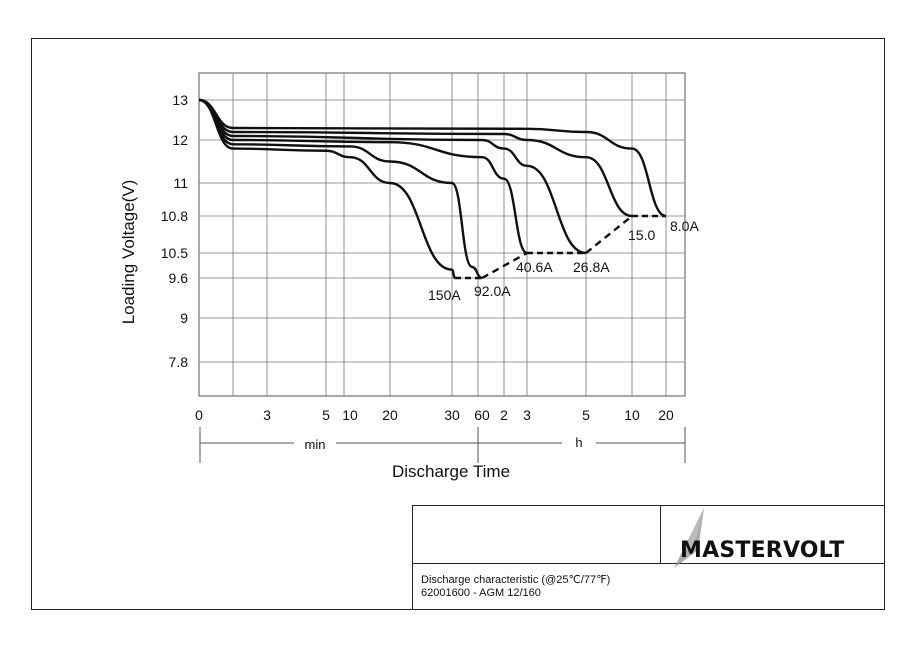 The height and width of the screenshot is (649, 919). What do you see at coordinates (444, 295) in the screenshot?
I see `series-label: 150A` at bounding box center [444, 295].